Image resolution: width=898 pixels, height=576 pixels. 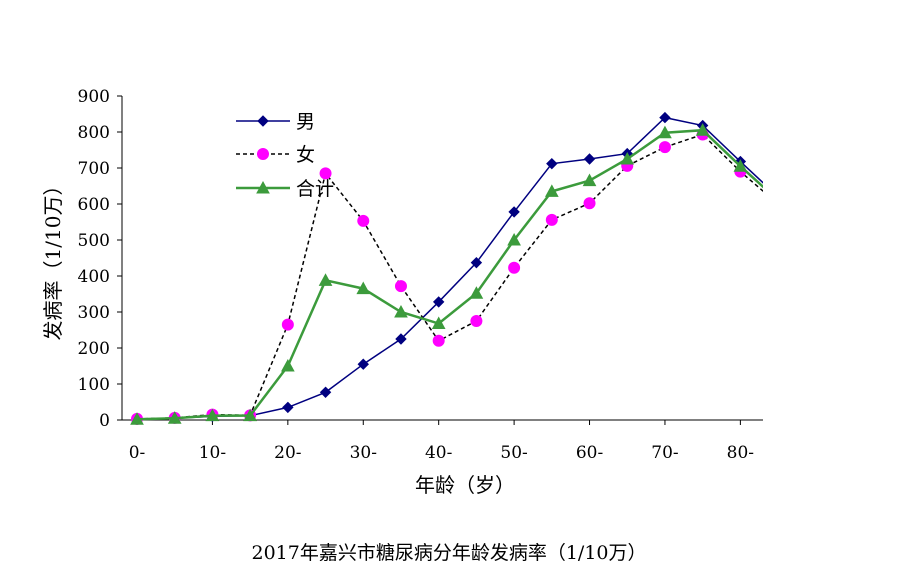 I want to click on x-tick-label: 40-, so click(x=438, y=453).